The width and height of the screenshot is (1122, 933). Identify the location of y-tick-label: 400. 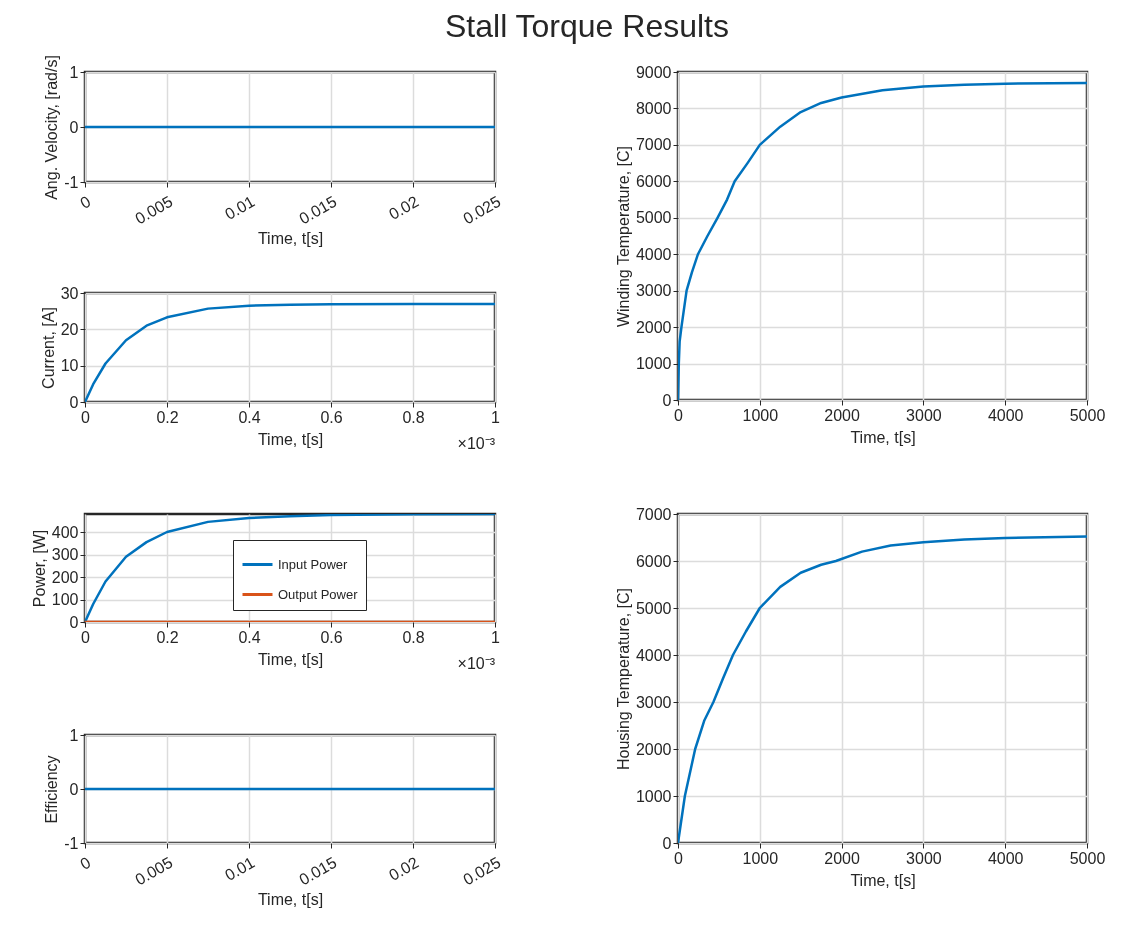
(65, 532).